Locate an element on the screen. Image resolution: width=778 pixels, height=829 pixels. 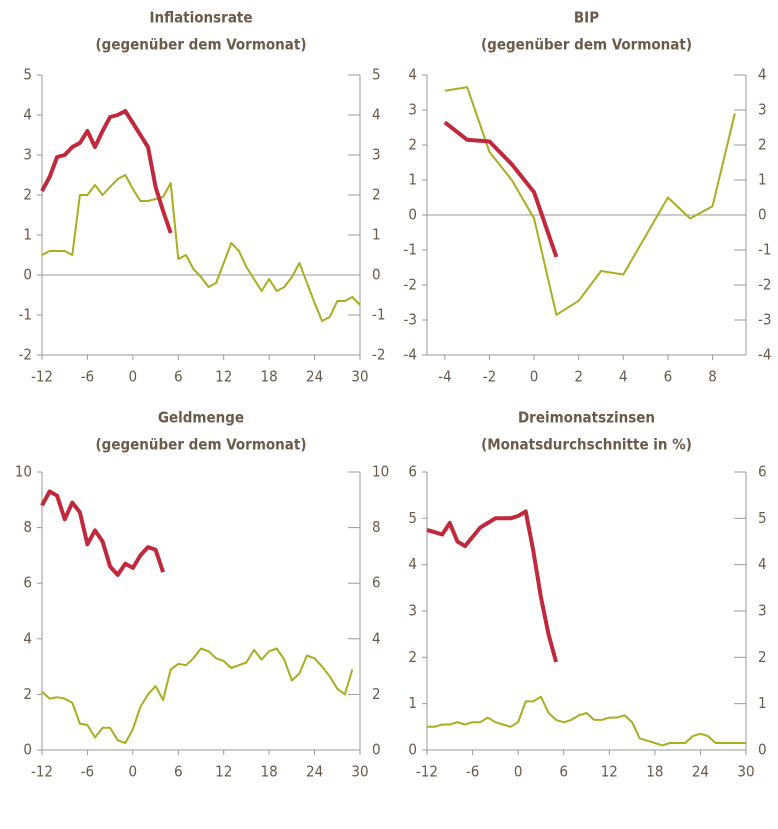
chart-subtitle: (Monatsdurchschnitte in %) is located at coordinates (586, 445).